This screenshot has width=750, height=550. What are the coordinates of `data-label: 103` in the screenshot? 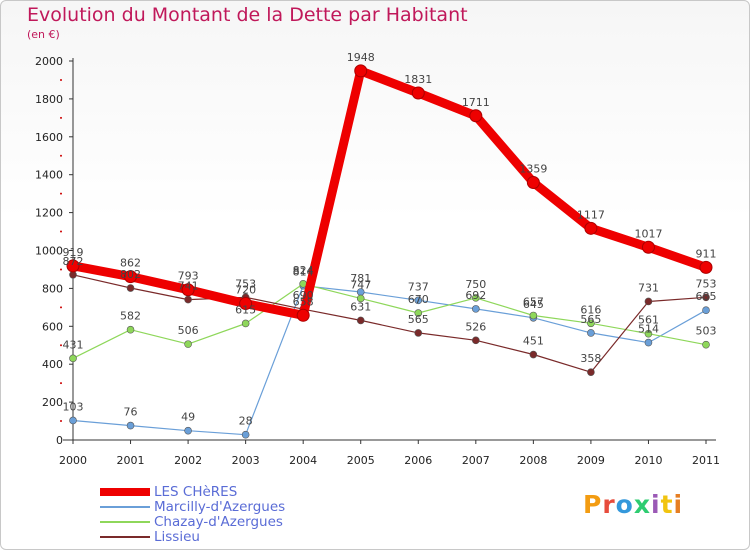 It's located at (73, 406).